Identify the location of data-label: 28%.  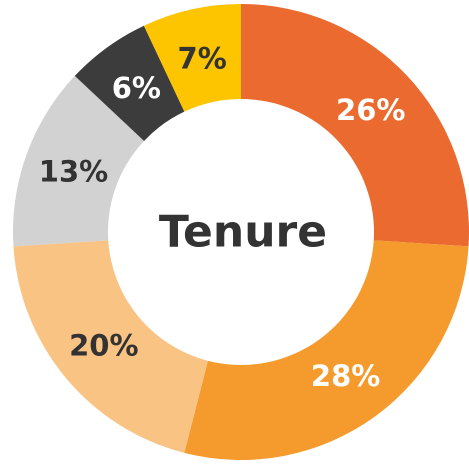
(345, 376).